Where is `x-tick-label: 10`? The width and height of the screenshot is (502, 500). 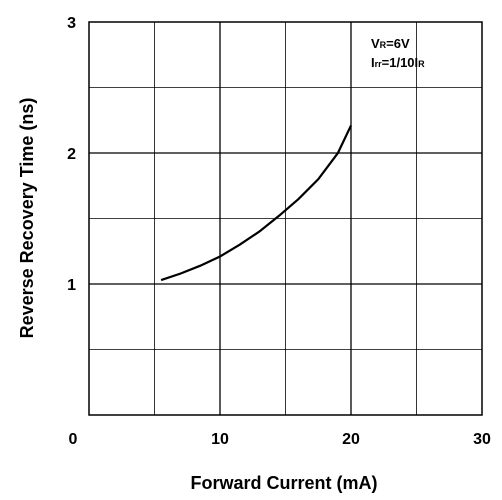
x-tick-label: 10 is located at coordinates (220, 439).